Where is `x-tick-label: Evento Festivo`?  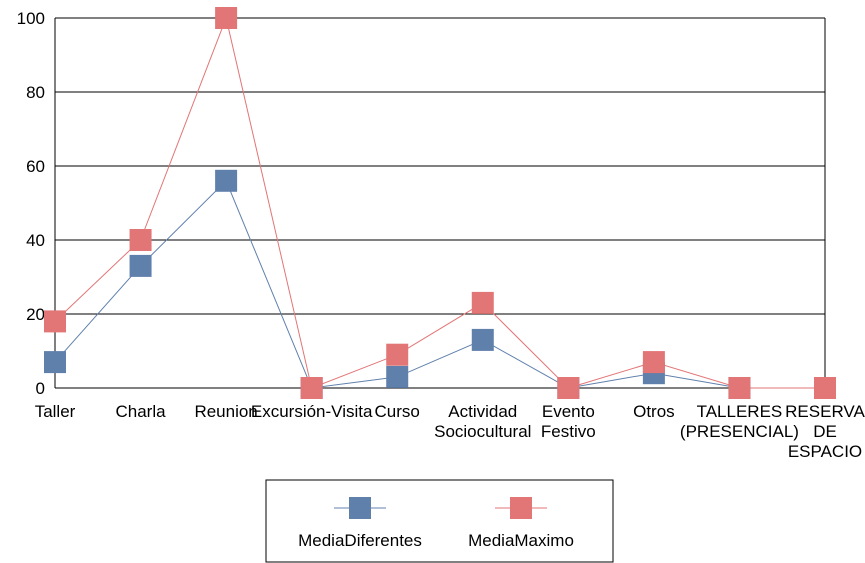 x-tick-label: Evento Festivo is located at coordinates (568, 421).